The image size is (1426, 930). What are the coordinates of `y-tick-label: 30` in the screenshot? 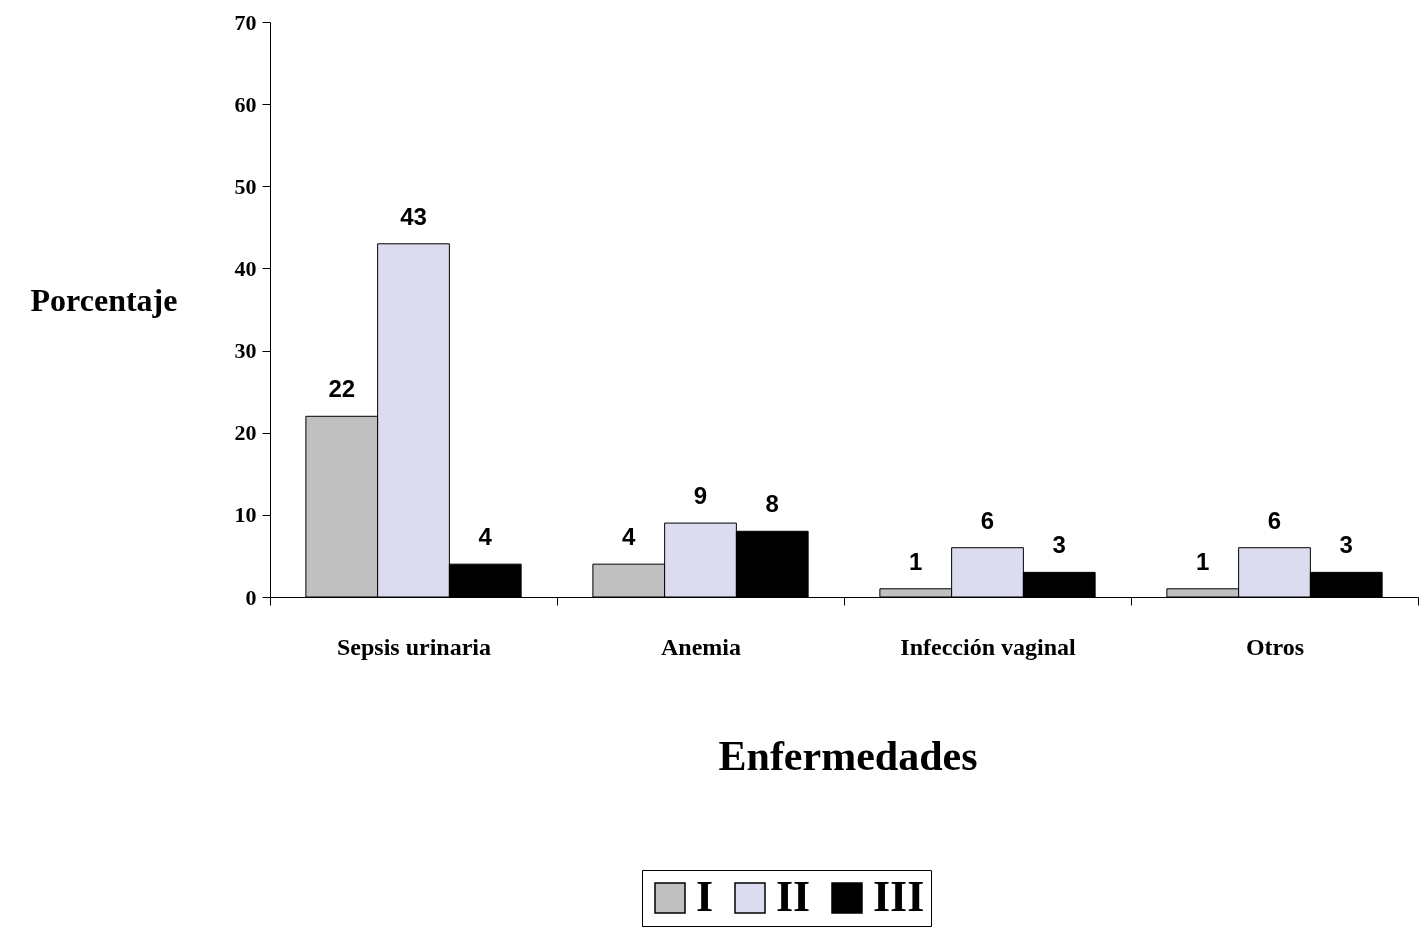 It's located at (245, 351).